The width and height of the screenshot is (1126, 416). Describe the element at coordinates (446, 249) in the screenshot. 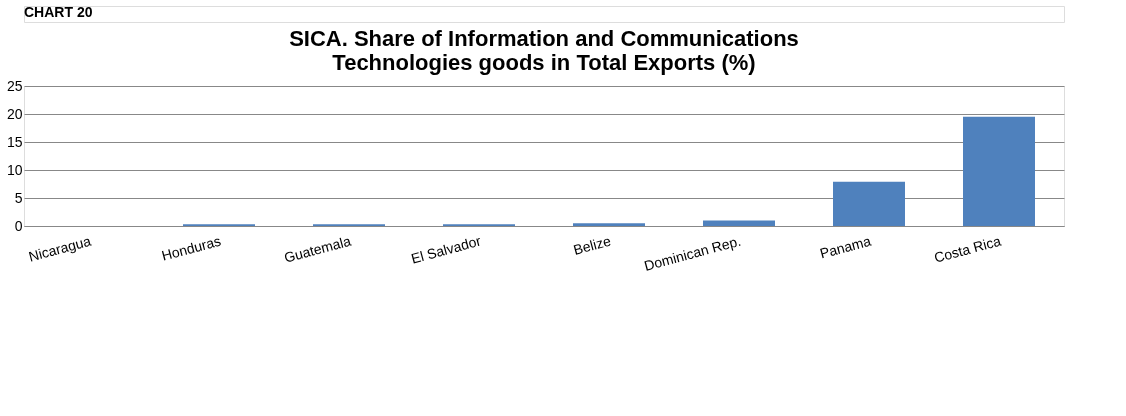

I see `x-tick-label: El Salvador` at that location.